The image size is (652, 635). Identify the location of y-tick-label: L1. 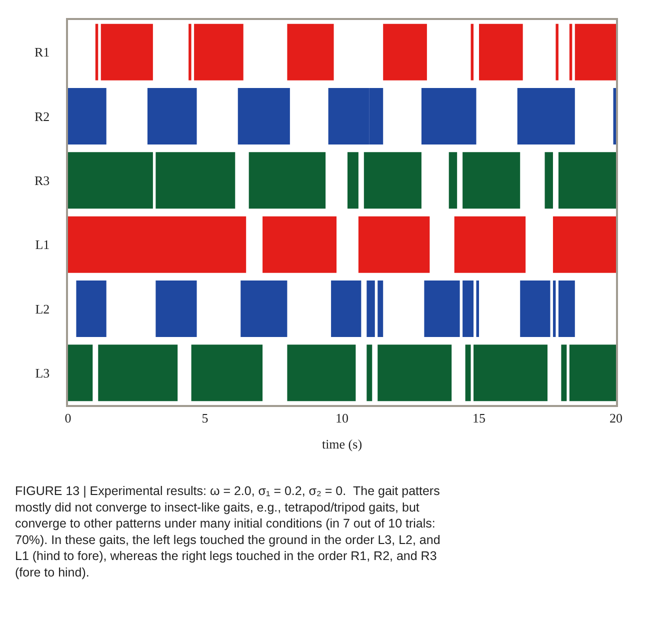
(42, 244).